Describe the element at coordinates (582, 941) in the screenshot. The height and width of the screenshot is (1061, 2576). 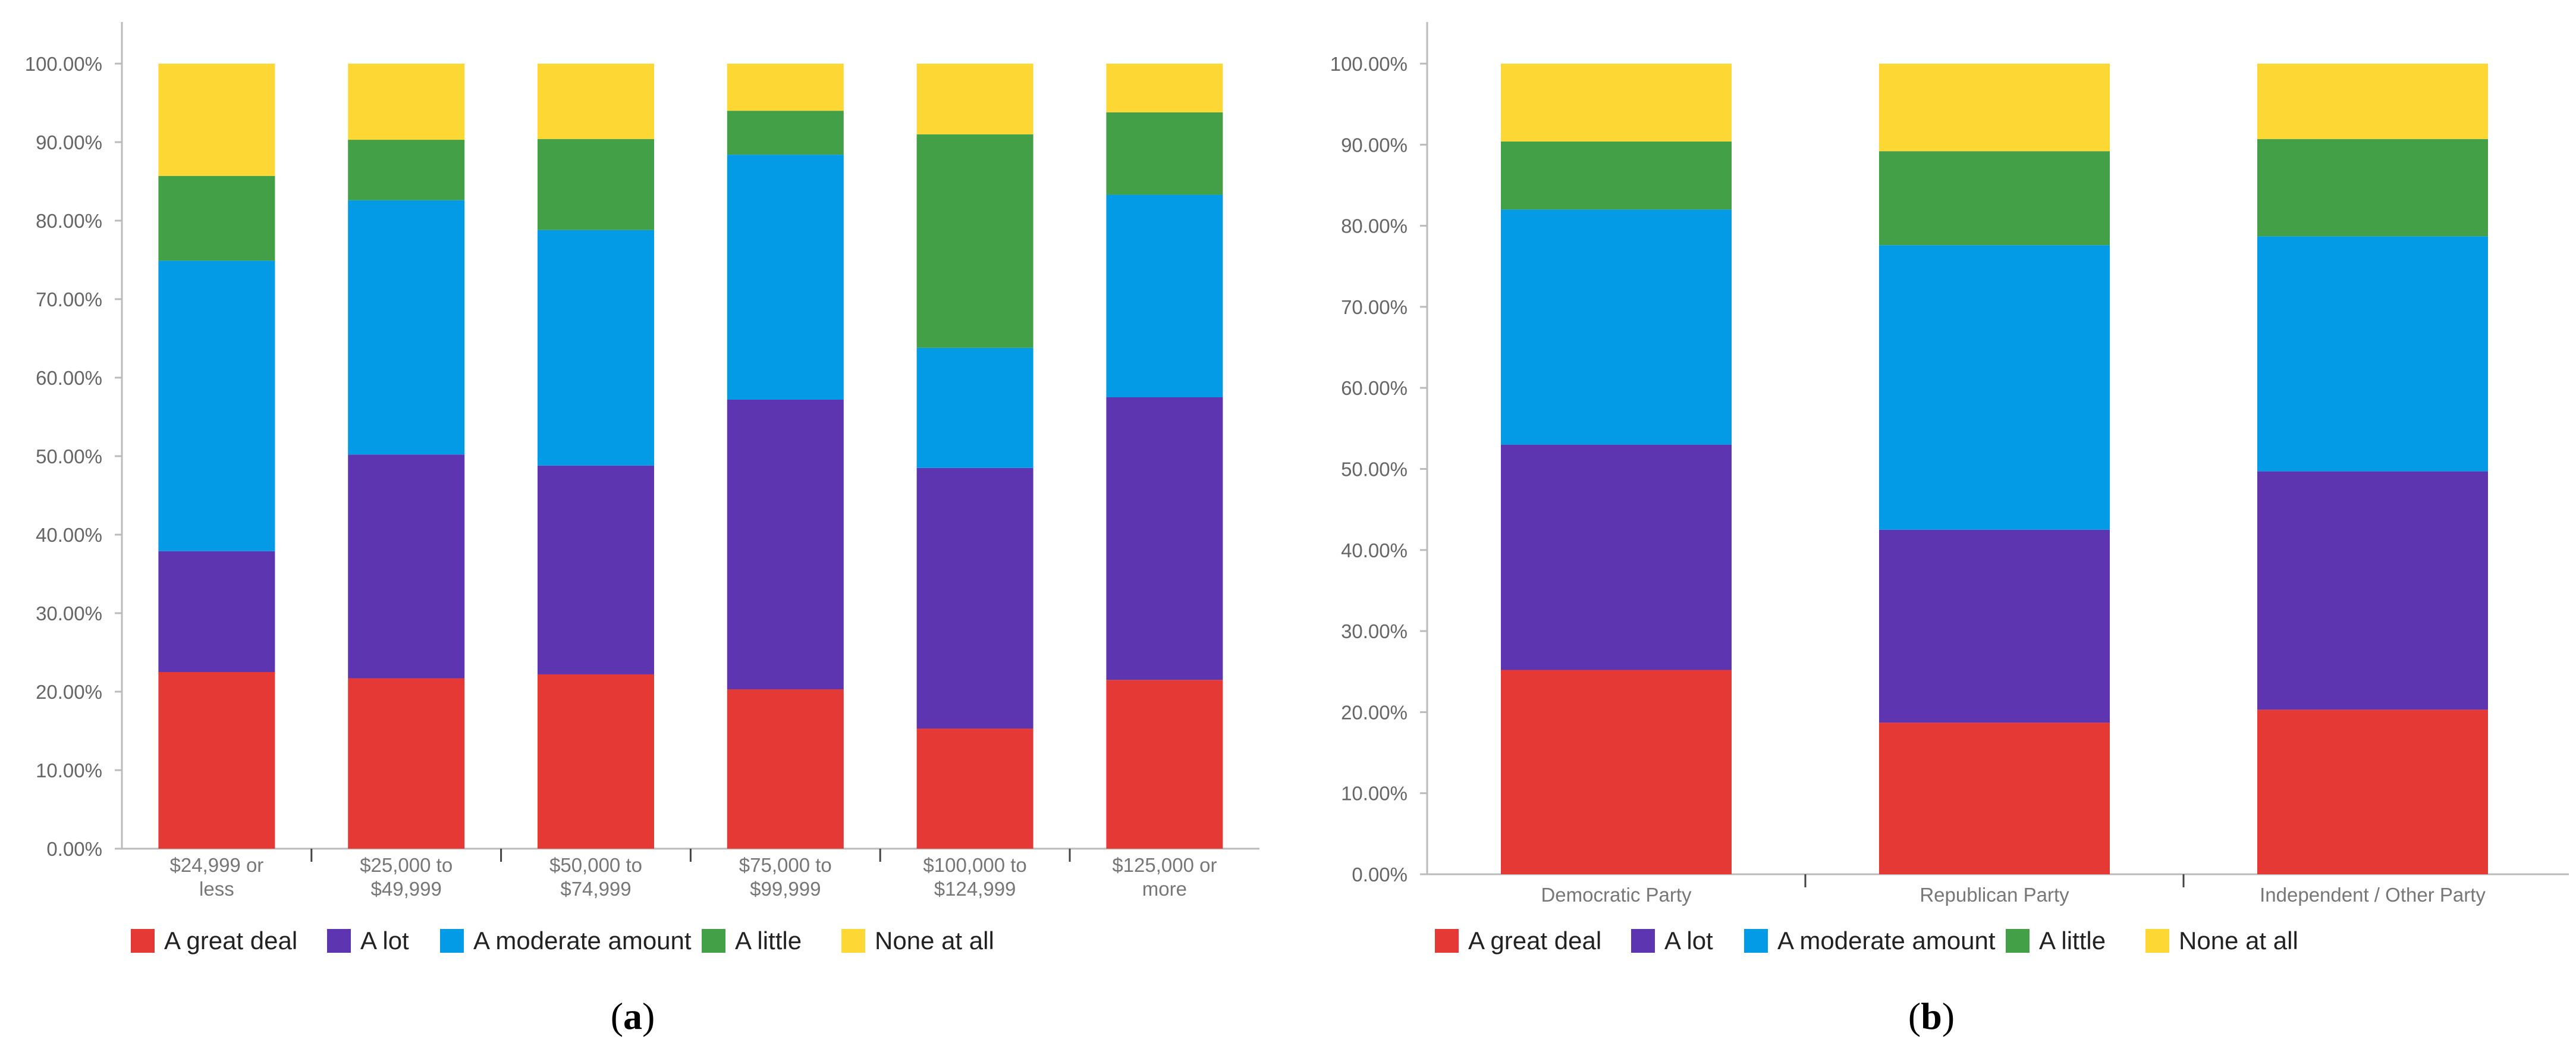
I see `chart-a-legend-label: A moderate amount` at that location.